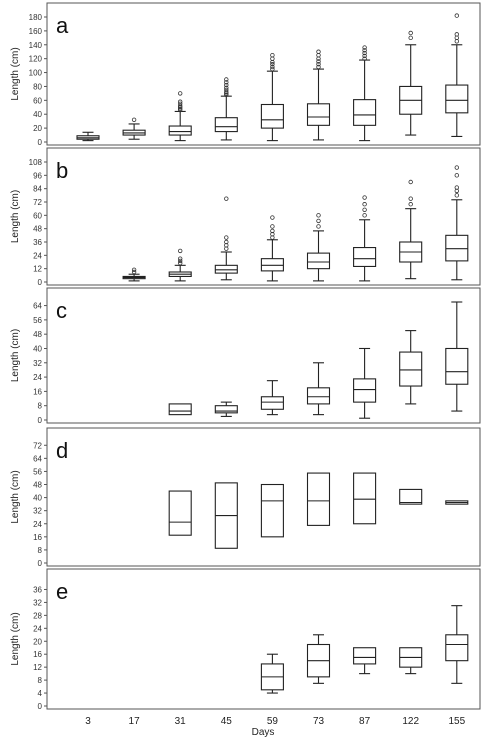 The image size is (483, 739). Describe the element at coordinates (36, 73) in the screenshot. I see `y-tick-label: 100` at that location.